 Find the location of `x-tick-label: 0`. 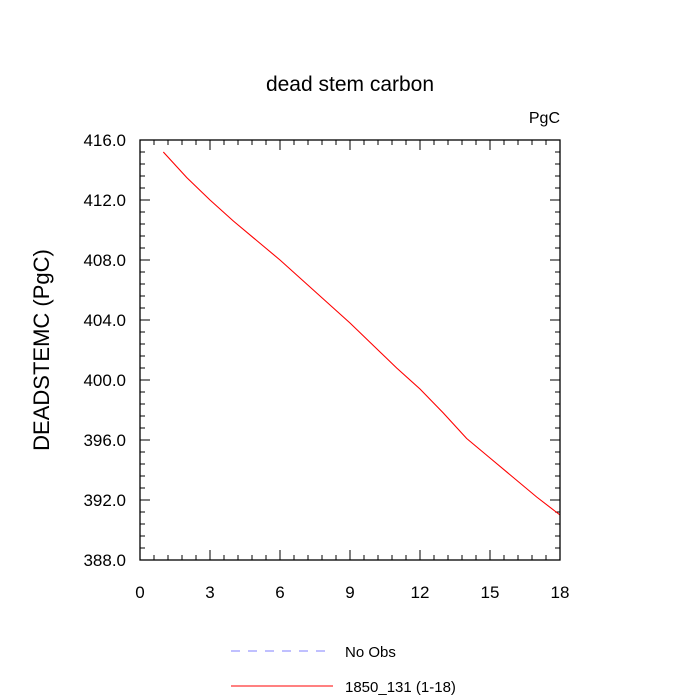

x-tick-label: 0 is located at coordinates (139, 592).